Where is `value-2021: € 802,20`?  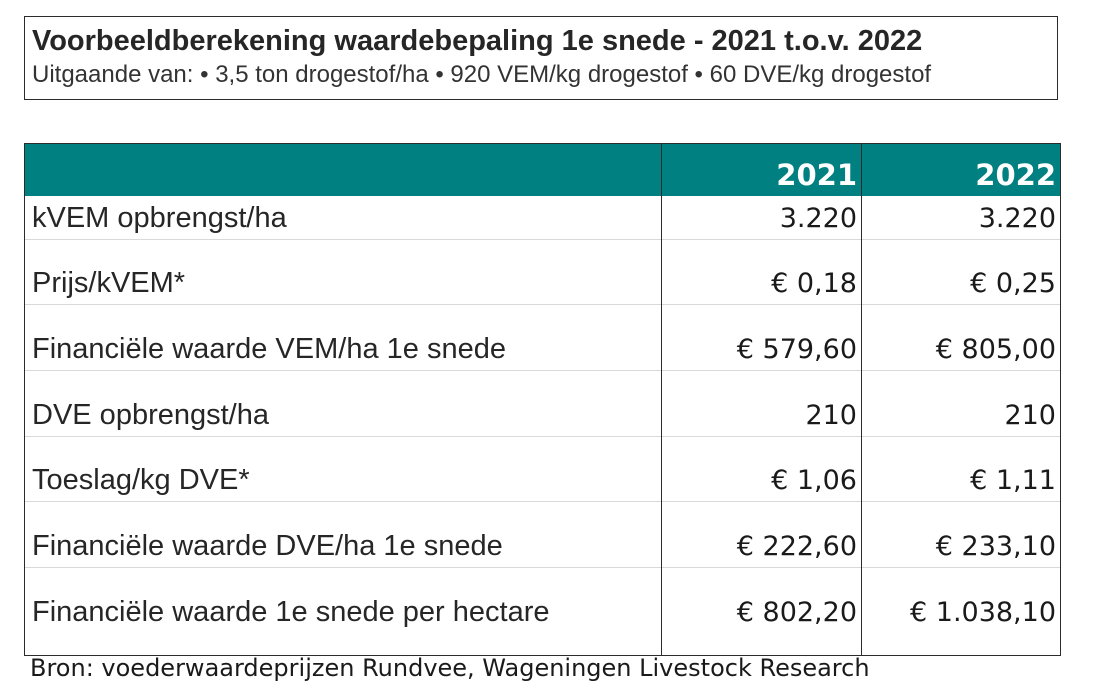 value-2021: € 802,20 is located at coordinates (761, 622).